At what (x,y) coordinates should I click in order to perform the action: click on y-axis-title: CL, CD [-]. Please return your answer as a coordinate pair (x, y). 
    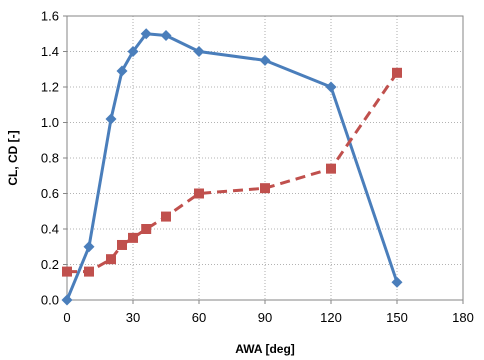
    Looking at the image, I should click on (13, 157).